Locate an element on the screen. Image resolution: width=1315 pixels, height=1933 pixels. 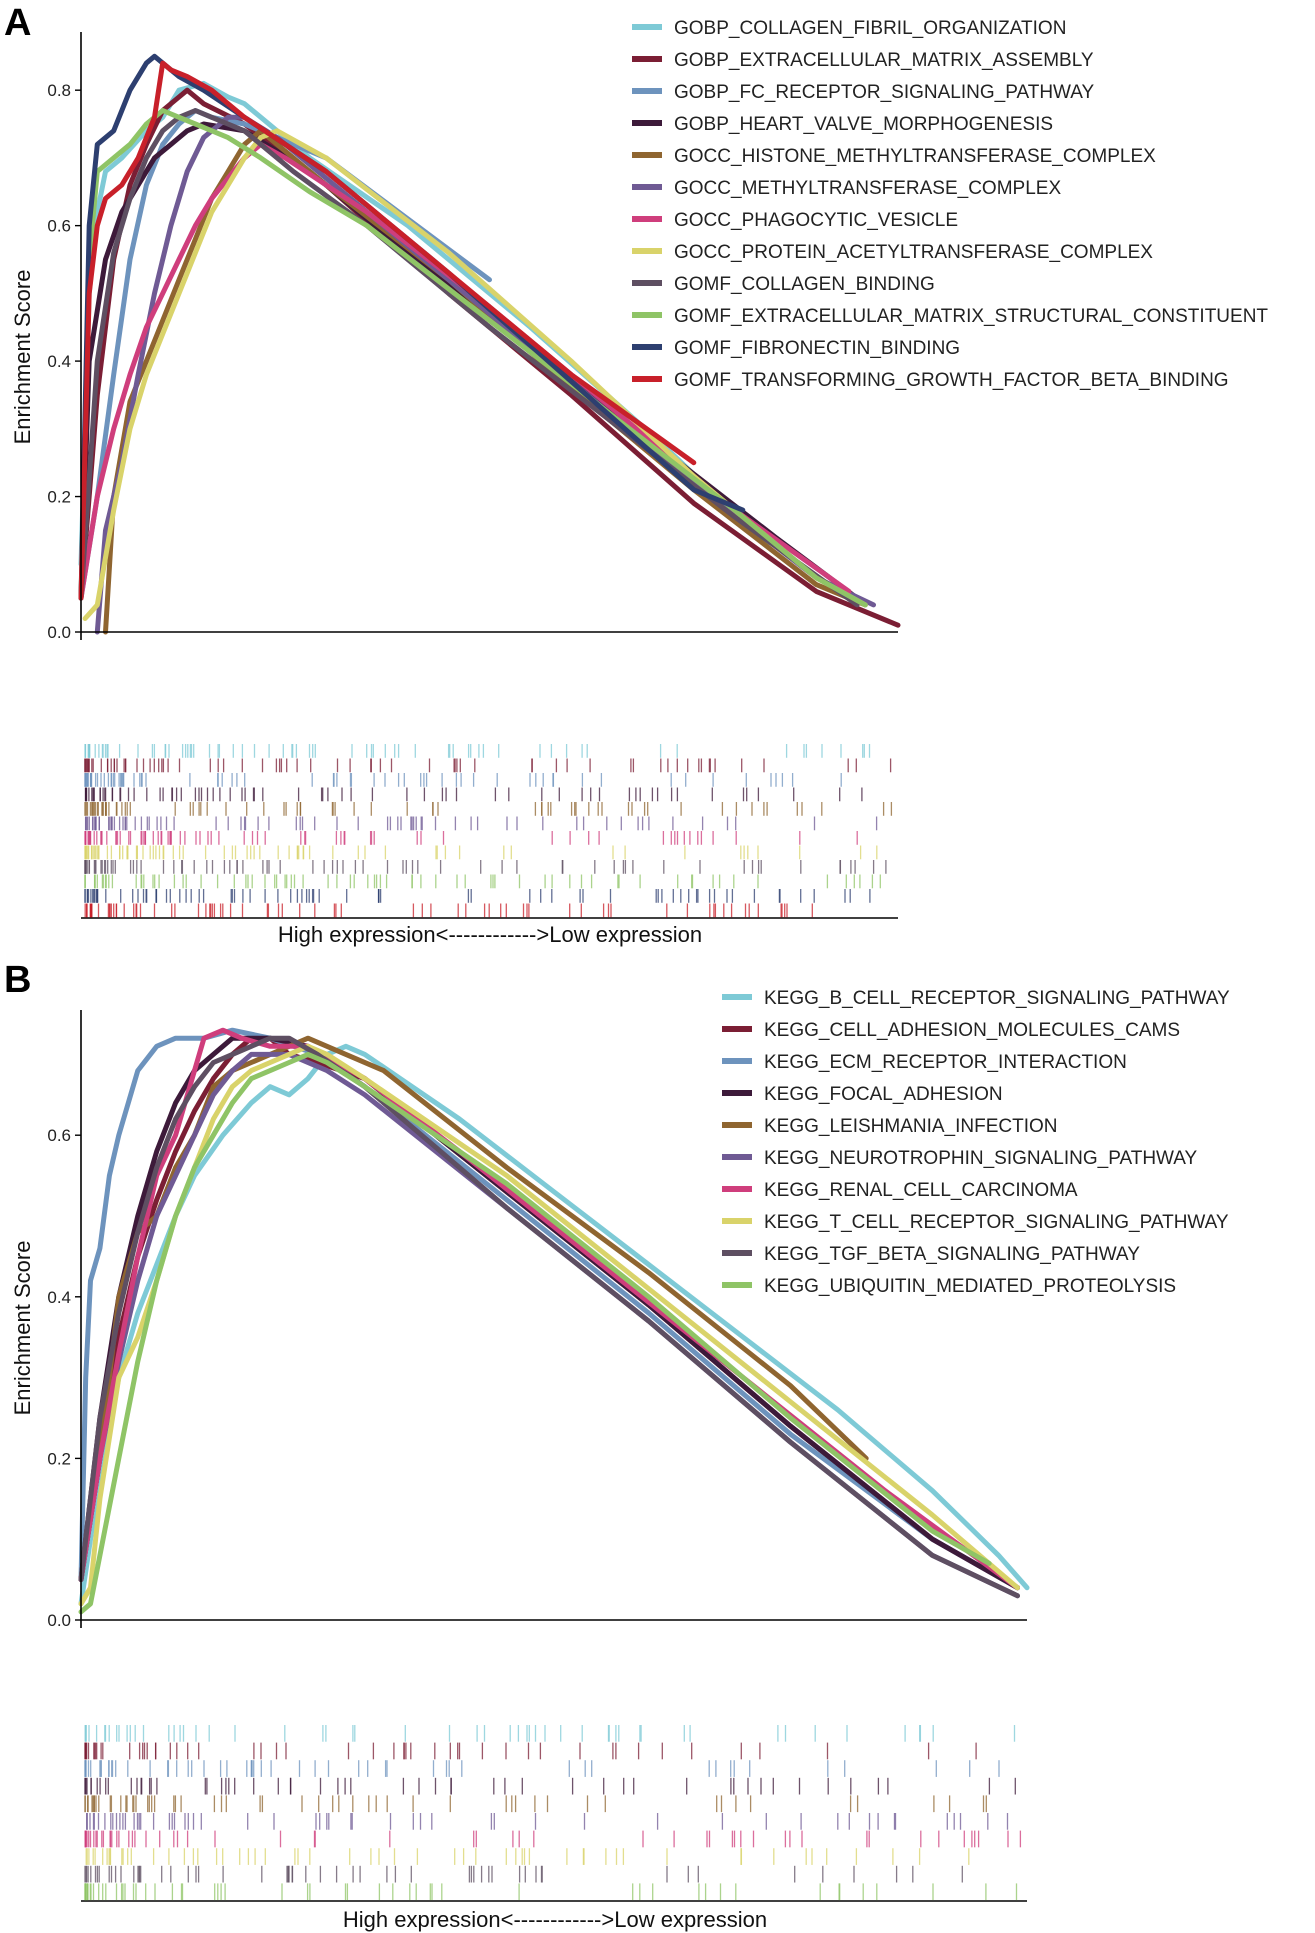
panel-a-y-axis-title: Enrichment Score is located at coordinates (22, 357).